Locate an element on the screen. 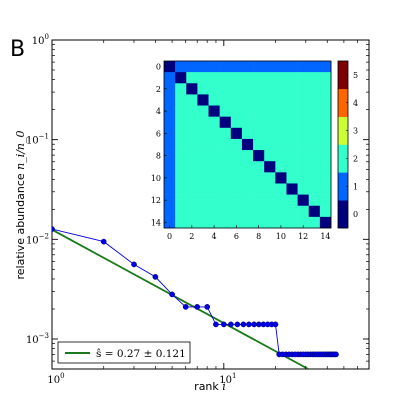  x-axis-label-text: rank is located at coordinates (208, 386).